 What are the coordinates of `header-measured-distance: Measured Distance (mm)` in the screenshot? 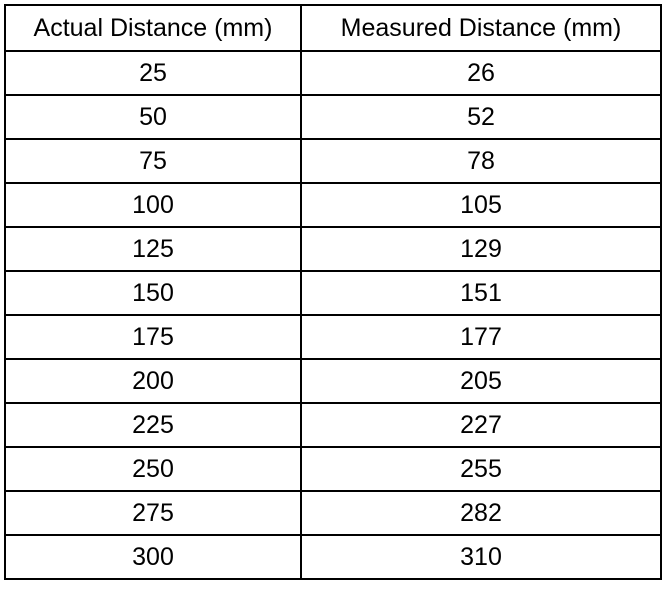 It's located at (481, 28).